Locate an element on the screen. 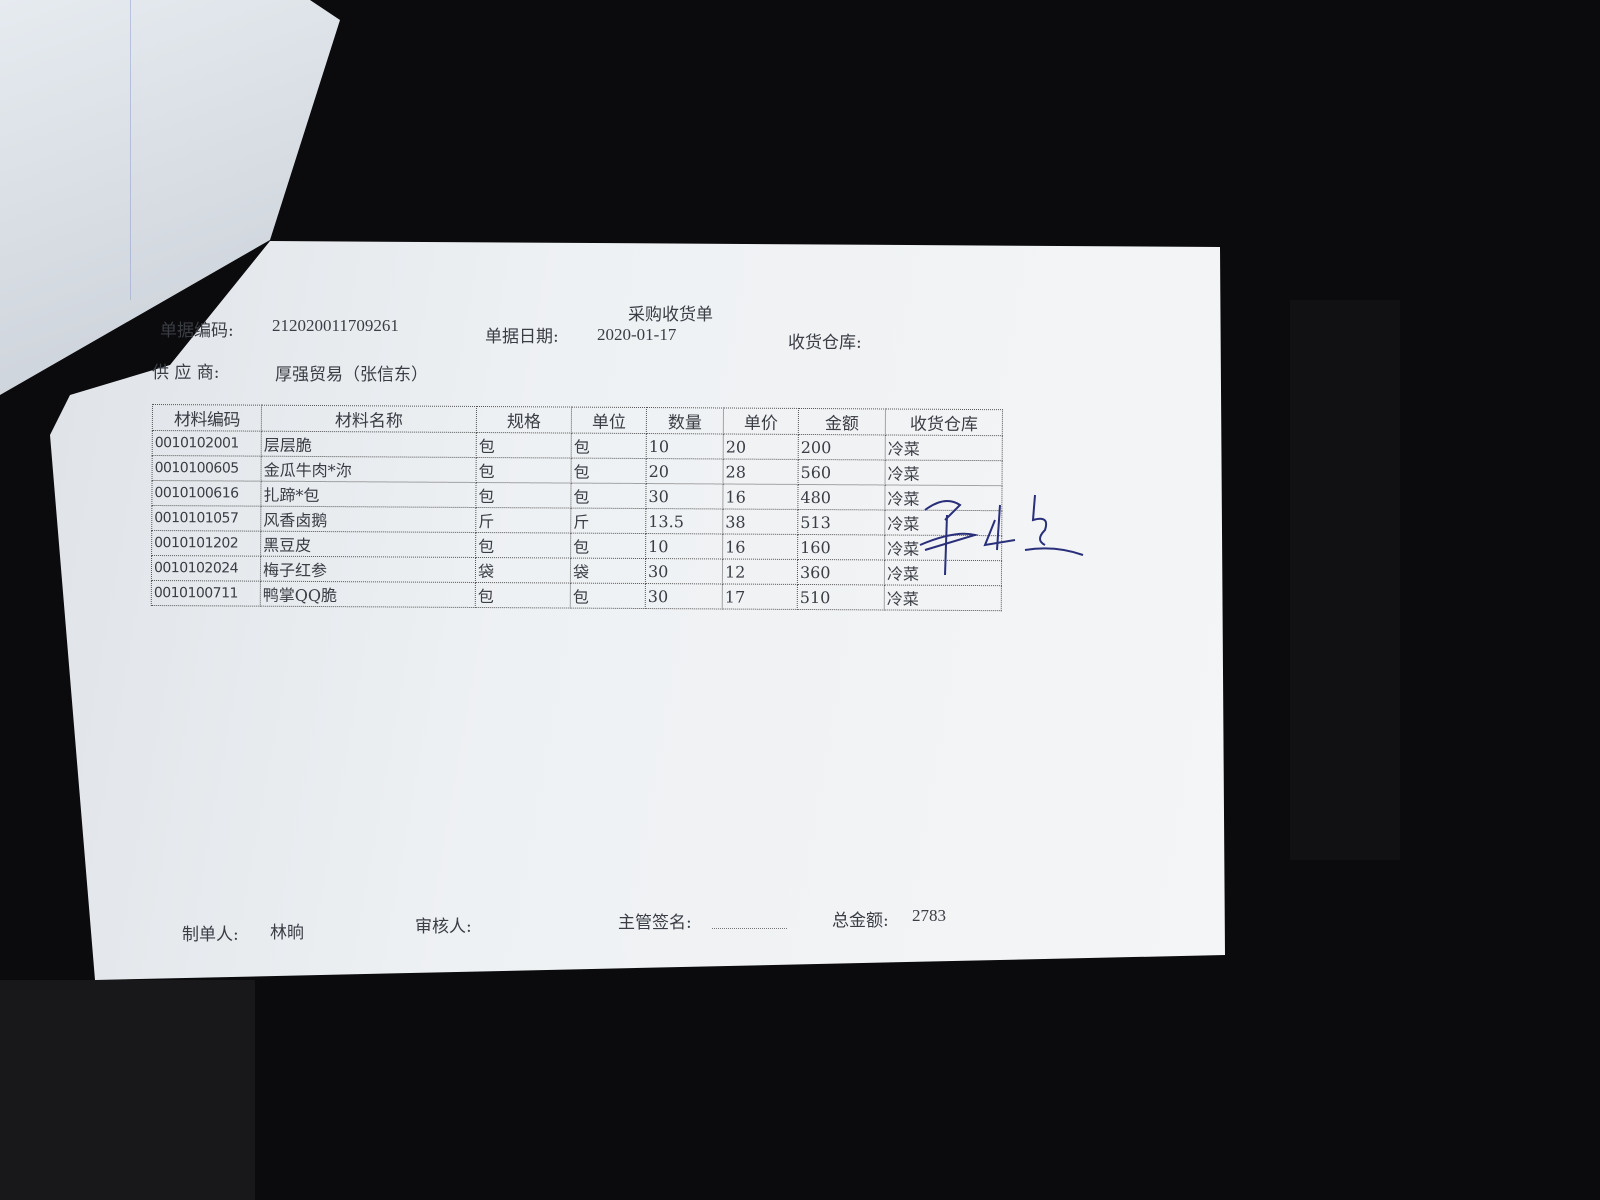 The image size is (1600, 1200). table-cell: 金瓜牛肉*沵 is located at coordinates (369, 469).